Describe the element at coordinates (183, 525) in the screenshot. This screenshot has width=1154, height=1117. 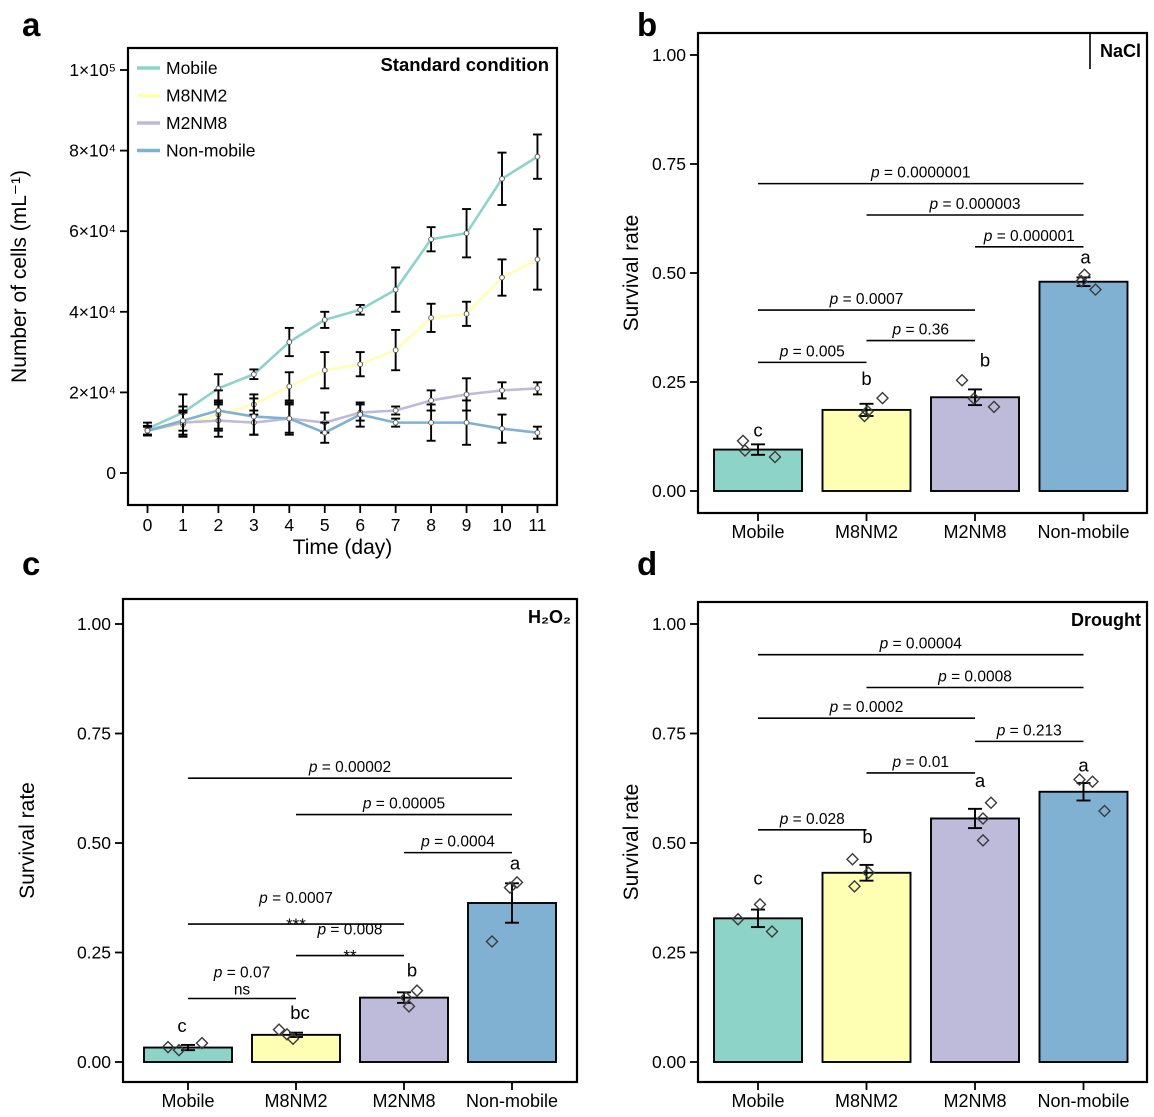
I see `x-tick-label: 1` at that location.